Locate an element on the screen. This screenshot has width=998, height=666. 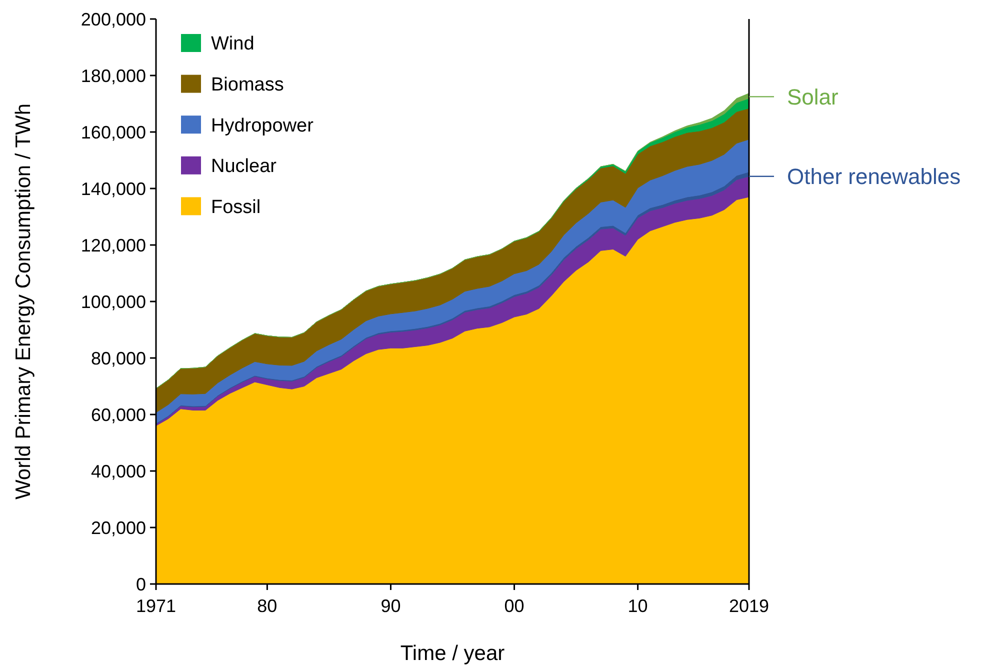
legend-label: Fossil is located at coordinates (236, 207).